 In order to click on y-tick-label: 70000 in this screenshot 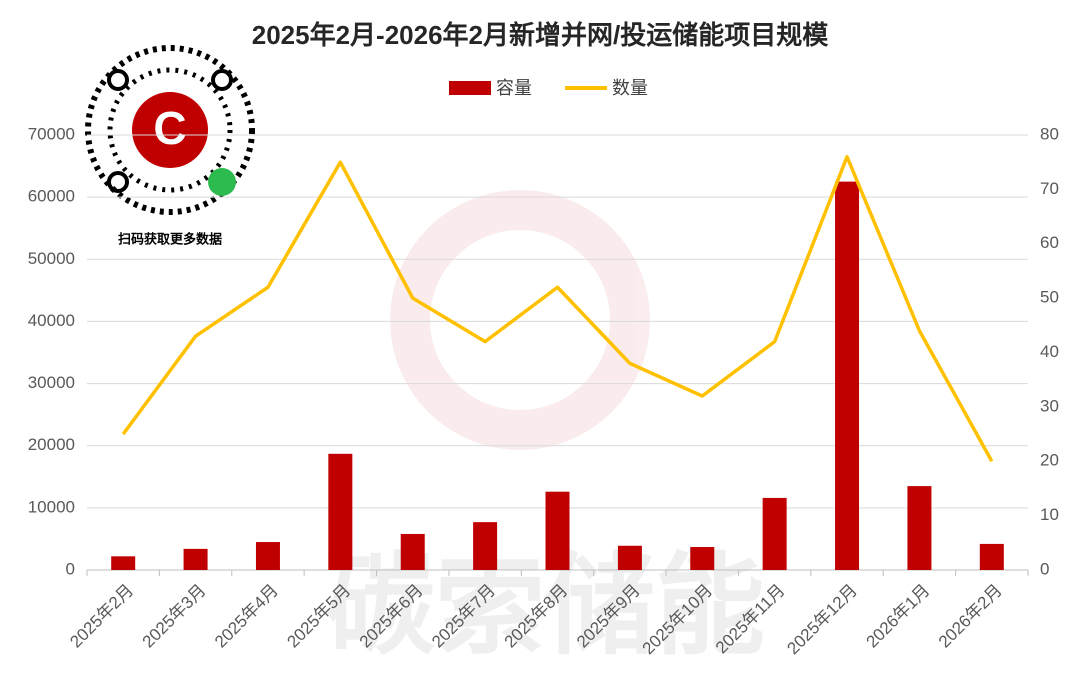, I will do `click(51, 133)`.